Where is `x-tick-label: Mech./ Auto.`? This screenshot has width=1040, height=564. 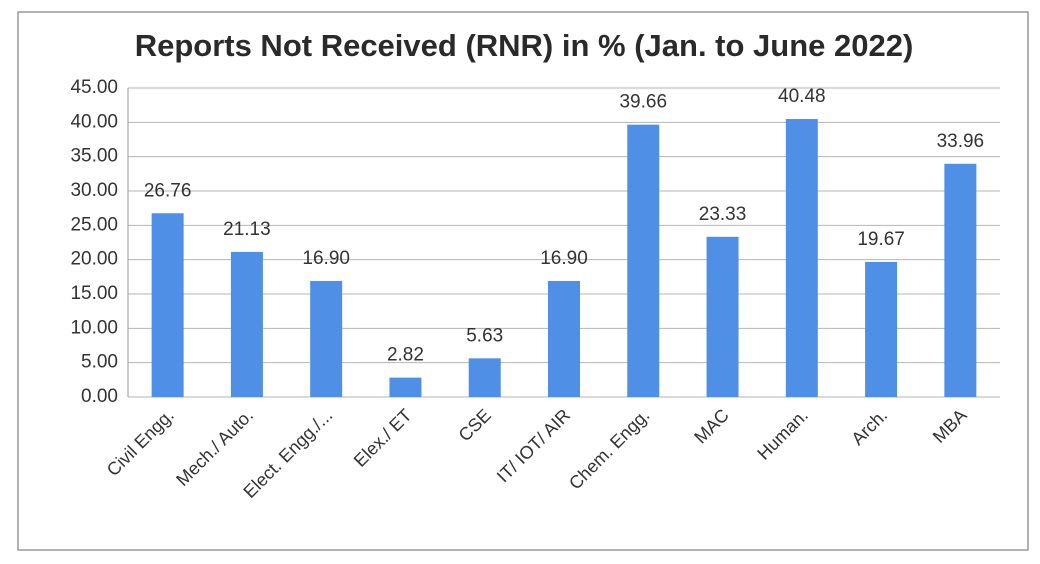
x-tick-label: Mech./ Auto. is located at coordinates (214, 447).